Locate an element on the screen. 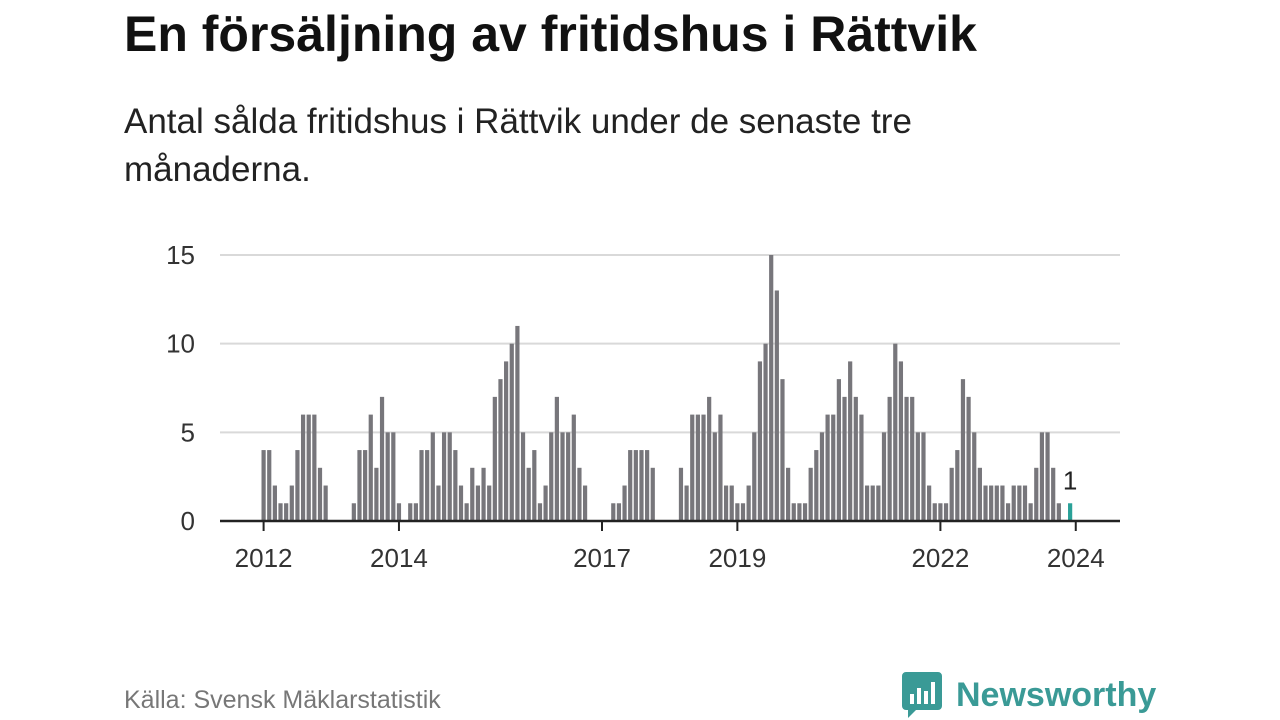 The width and height of the screenshot is (1280, 720). data-label-last: 1 is located at coordinates (1070, 480).